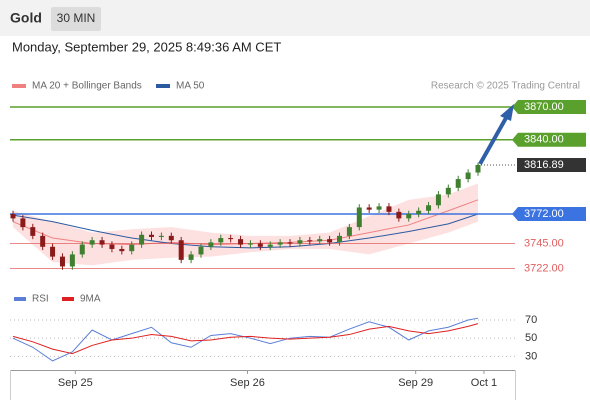  What do you see at coordinates (484, 383) in the screenshot?
I see `x-tick-label: Oct 1` at bounding box center [484, 383].